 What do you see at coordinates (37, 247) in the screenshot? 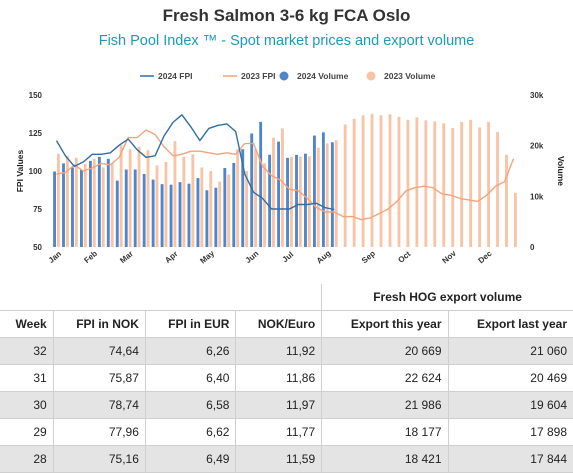
I see `y-tick-label: 50` at bounding box center [37, 247].